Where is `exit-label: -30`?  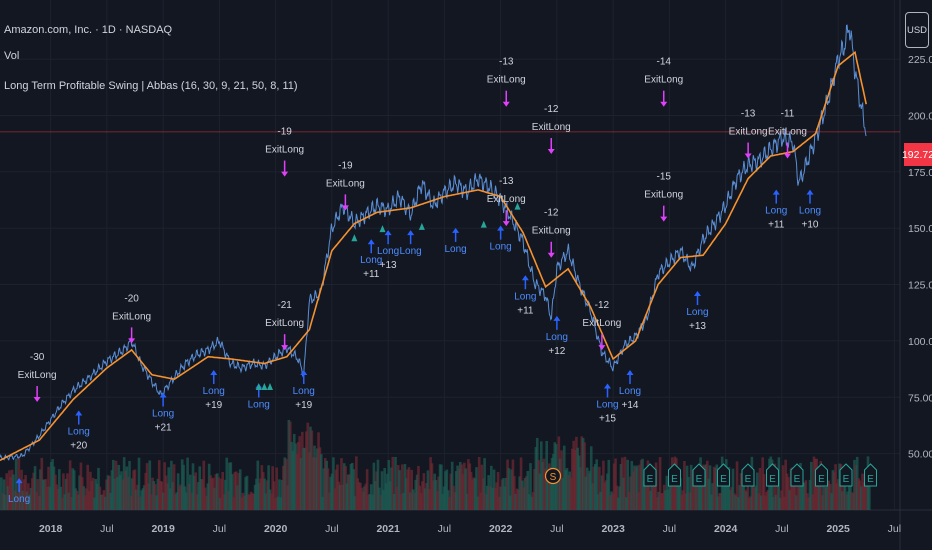
exit-label: -30 is located at coordinates (37, 357).